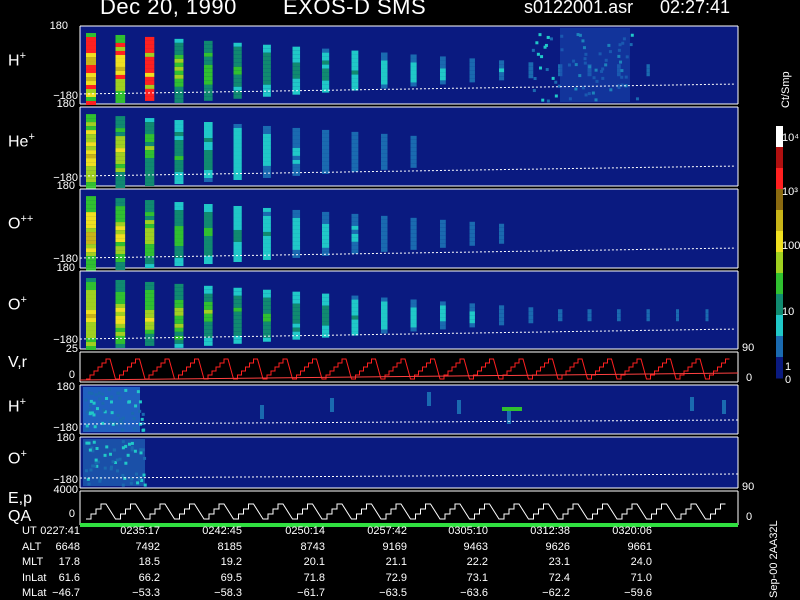  Describe the element at coordinates (556, 593) in the screenshot. I see `ephemeris-value: −62.2` at that location.